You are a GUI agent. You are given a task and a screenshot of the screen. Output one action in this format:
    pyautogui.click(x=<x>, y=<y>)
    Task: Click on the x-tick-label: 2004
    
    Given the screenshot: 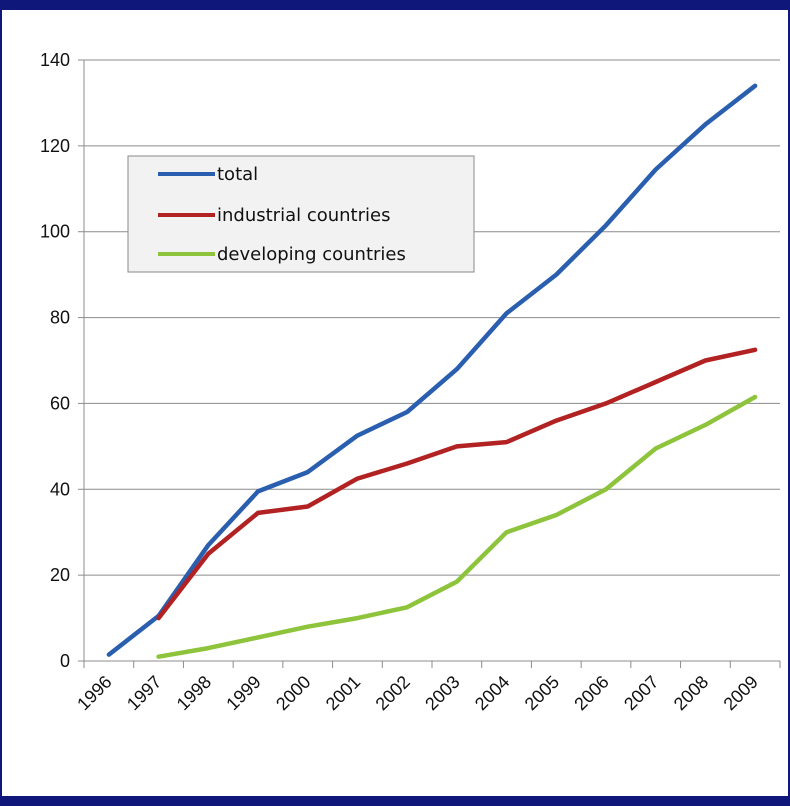 What is the action you would take?
    pyautogui.click(x=492, y=693)
    